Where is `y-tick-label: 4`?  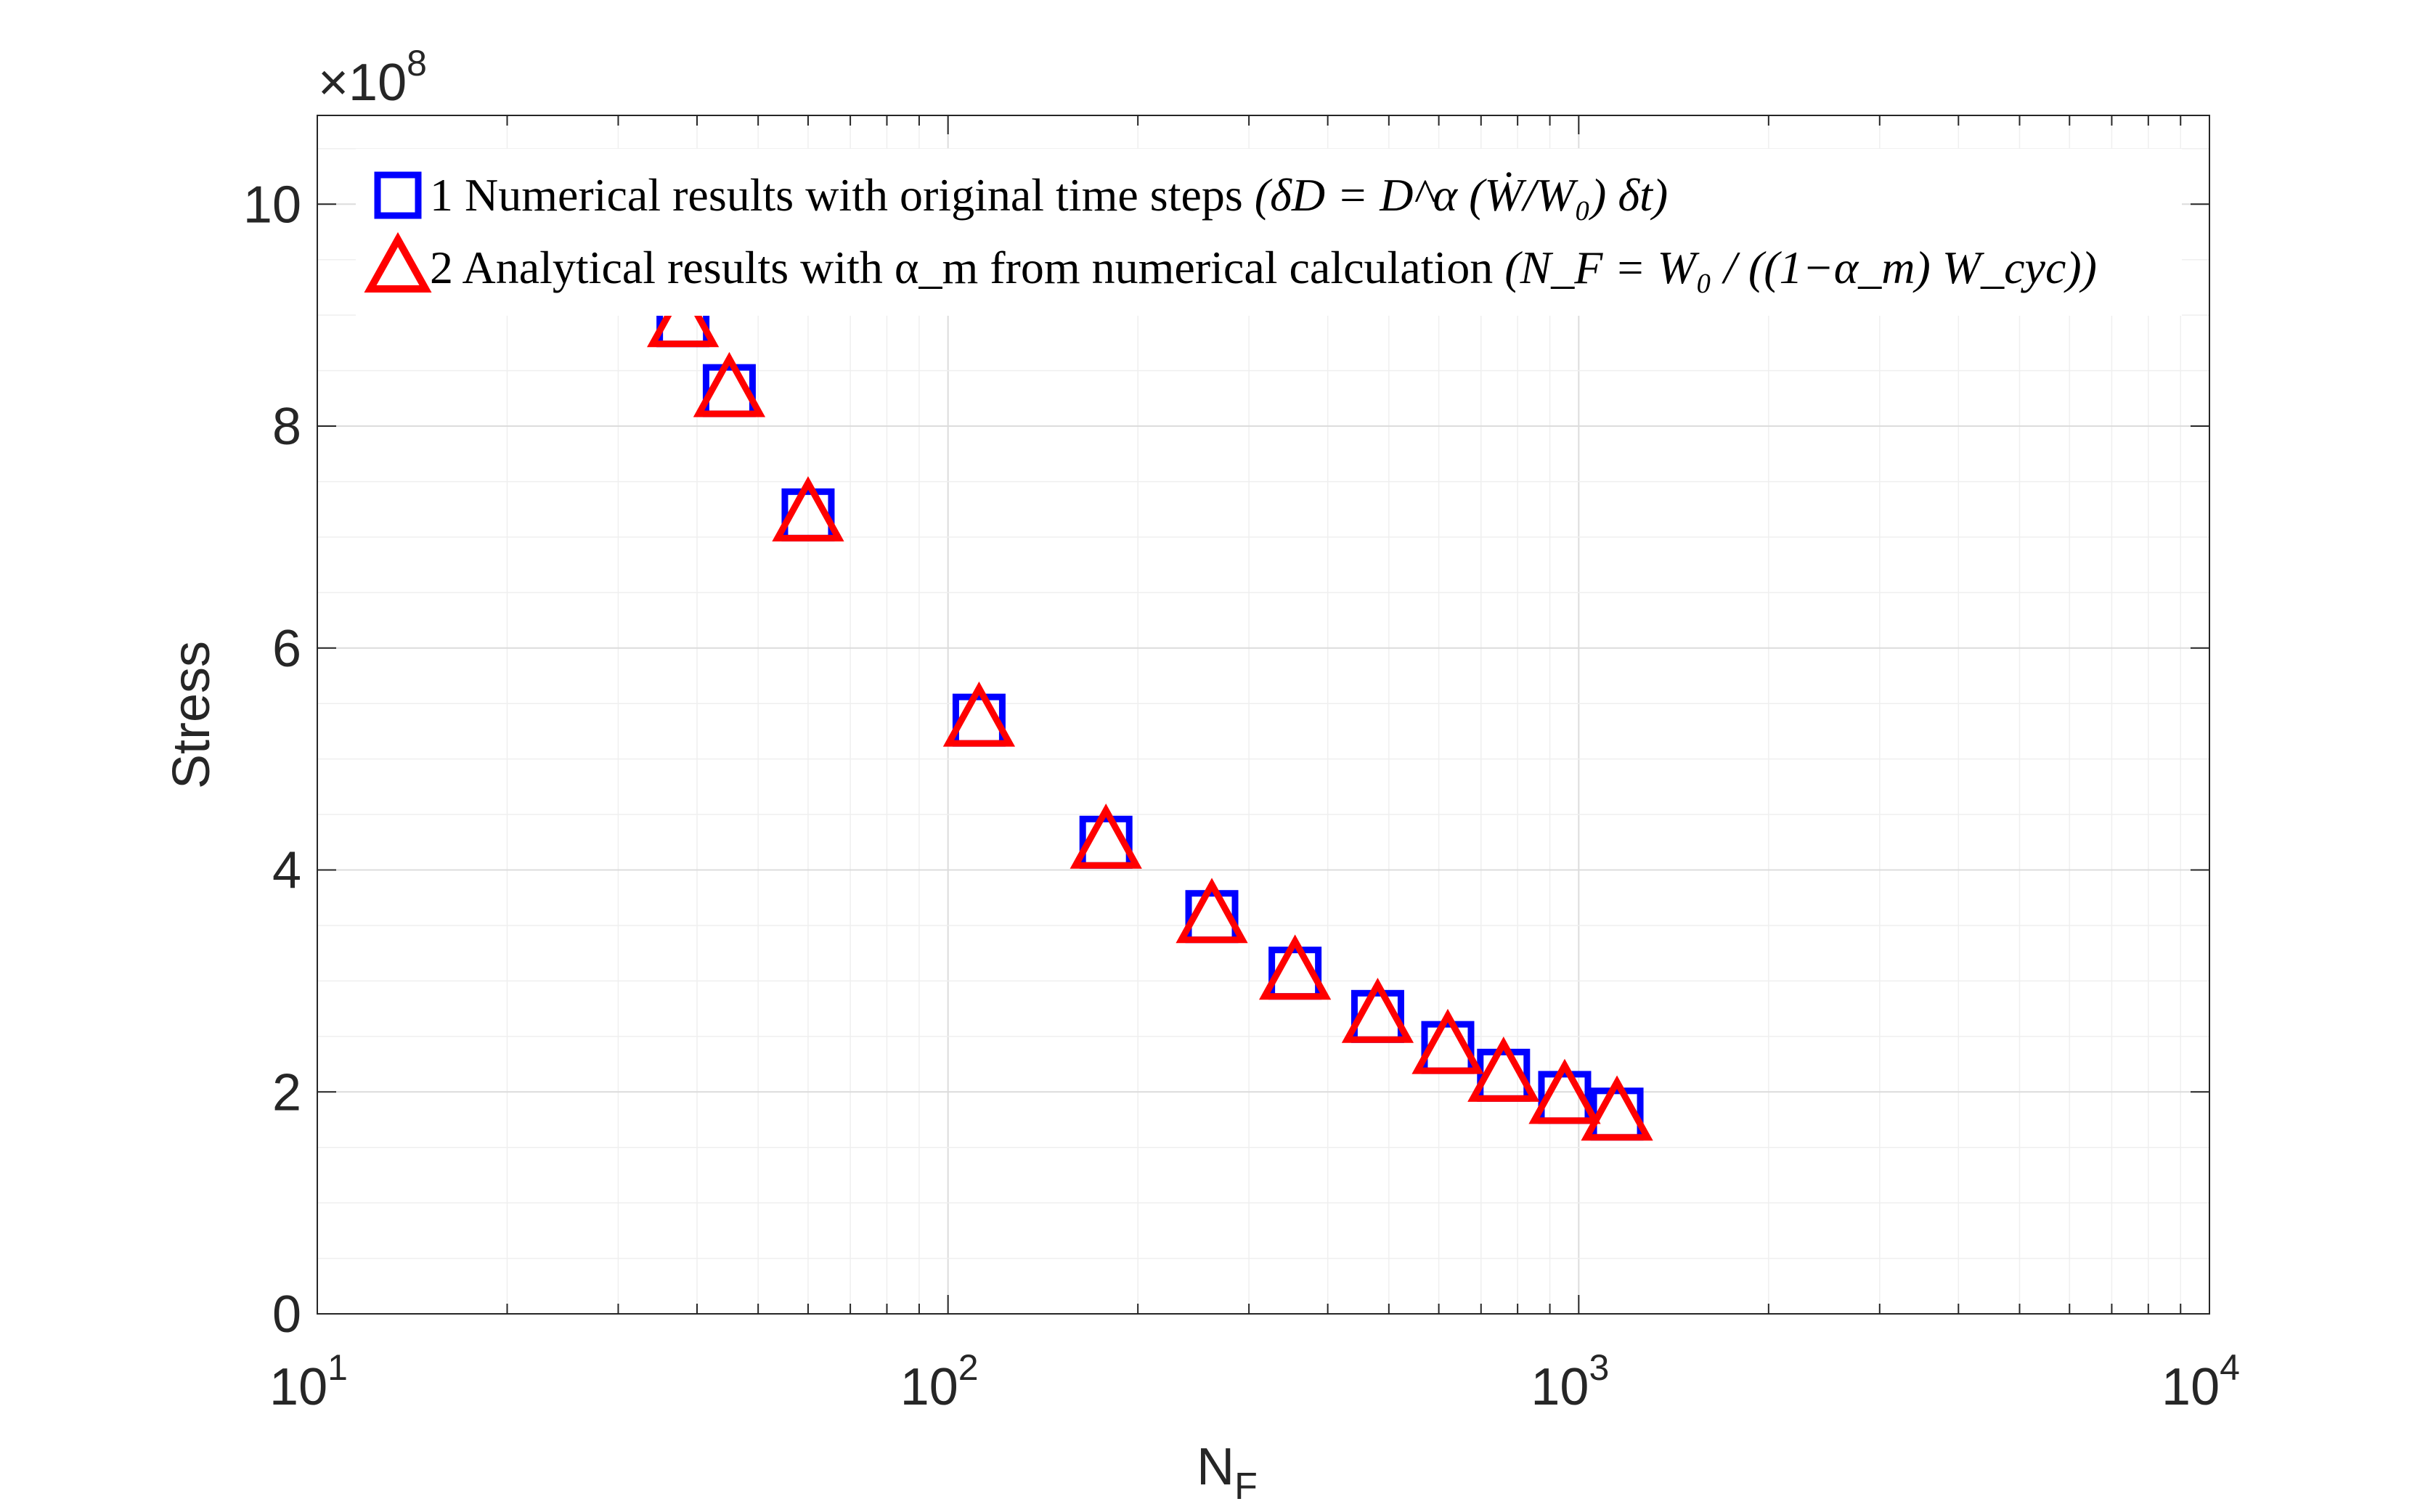 y-tick-label: 4 is located at coordinates (286, 871).